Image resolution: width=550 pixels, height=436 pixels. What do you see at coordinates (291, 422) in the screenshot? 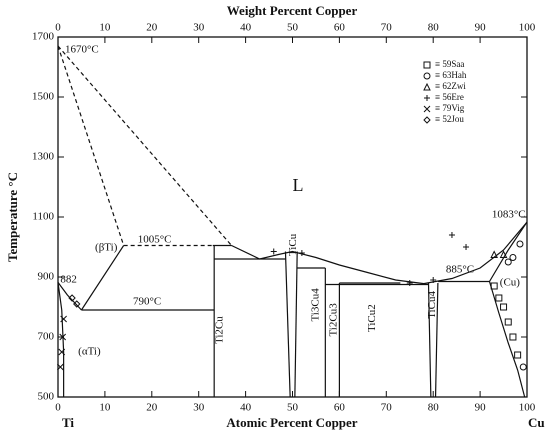
I see `x-axis-title: Atomic Percent Copper` at bounding box center [291, 422].